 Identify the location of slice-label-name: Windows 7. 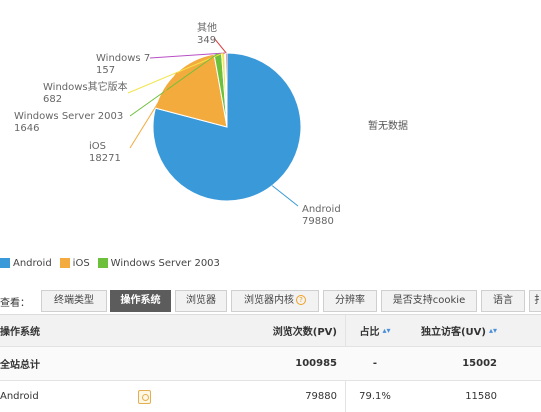
(123, 58).